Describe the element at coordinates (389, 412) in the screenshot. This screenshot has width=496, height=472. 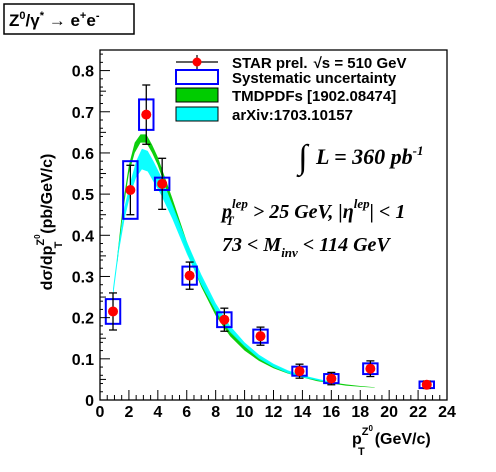
I see `x-tick-label: 20` at that location.